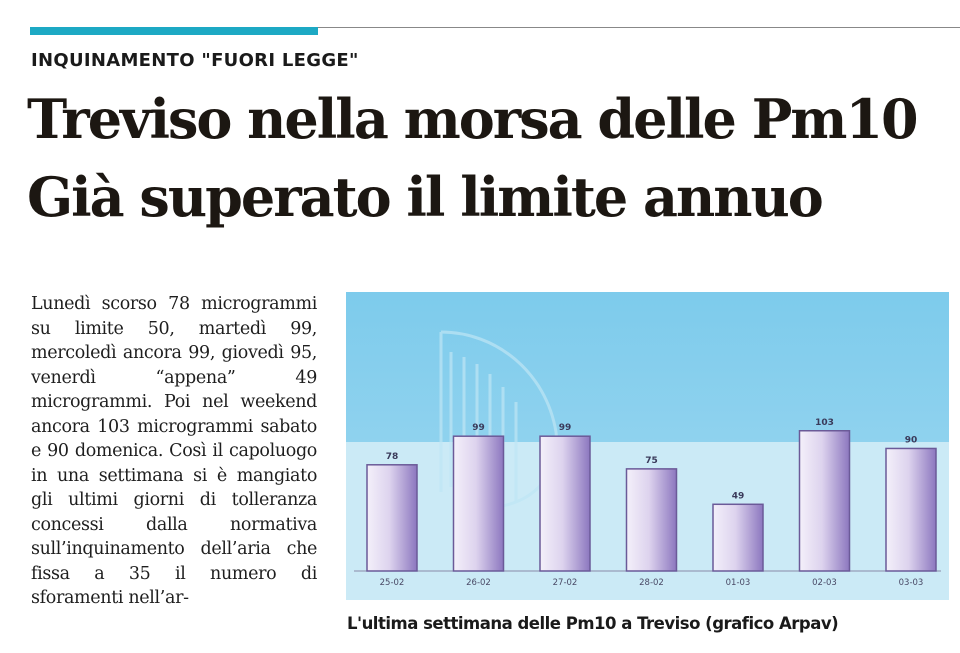 This screenshot has width=960, height=653. Describe the element at coordinates (478, 428) in the screenshot. I see `value-label-26-02: 99` at that location.